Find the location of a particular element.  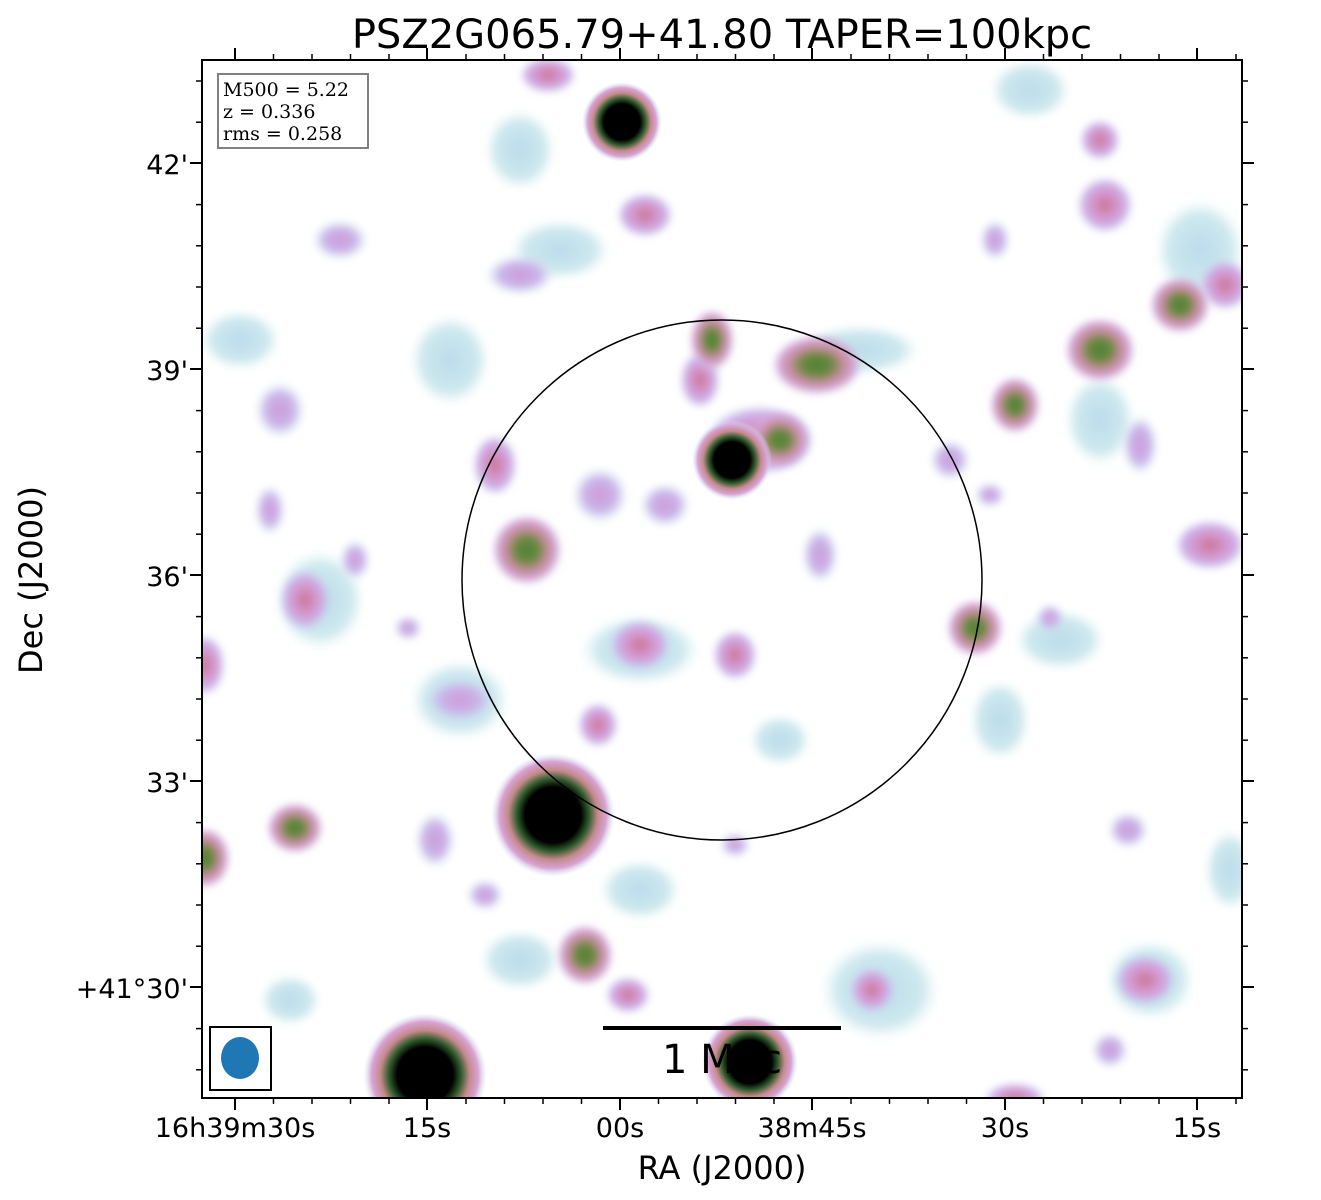

y-tick-label: 36' is located at coordinates (167, 577).